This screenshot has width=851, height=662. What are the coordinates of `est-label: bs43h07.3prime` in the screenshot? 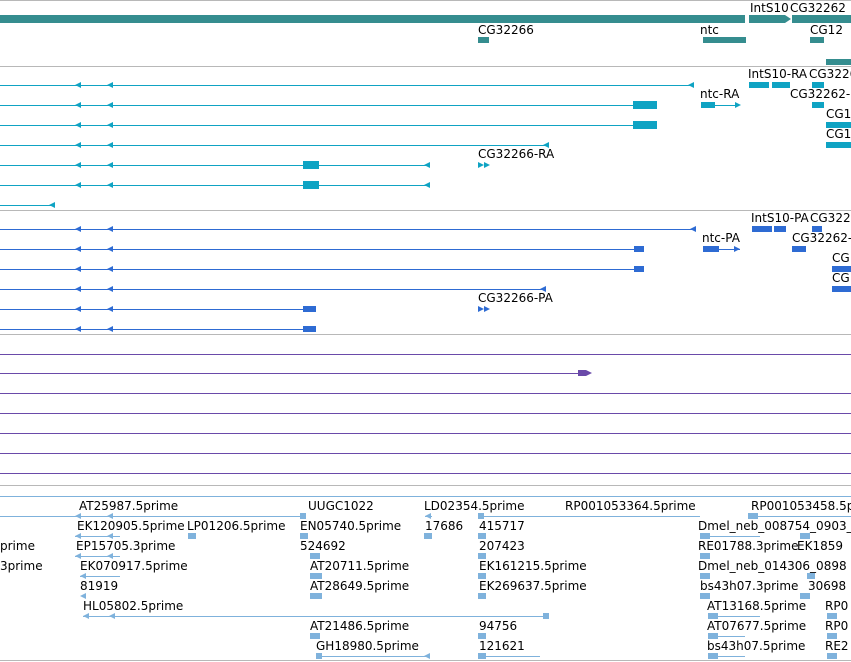 It's located at (749, 586).